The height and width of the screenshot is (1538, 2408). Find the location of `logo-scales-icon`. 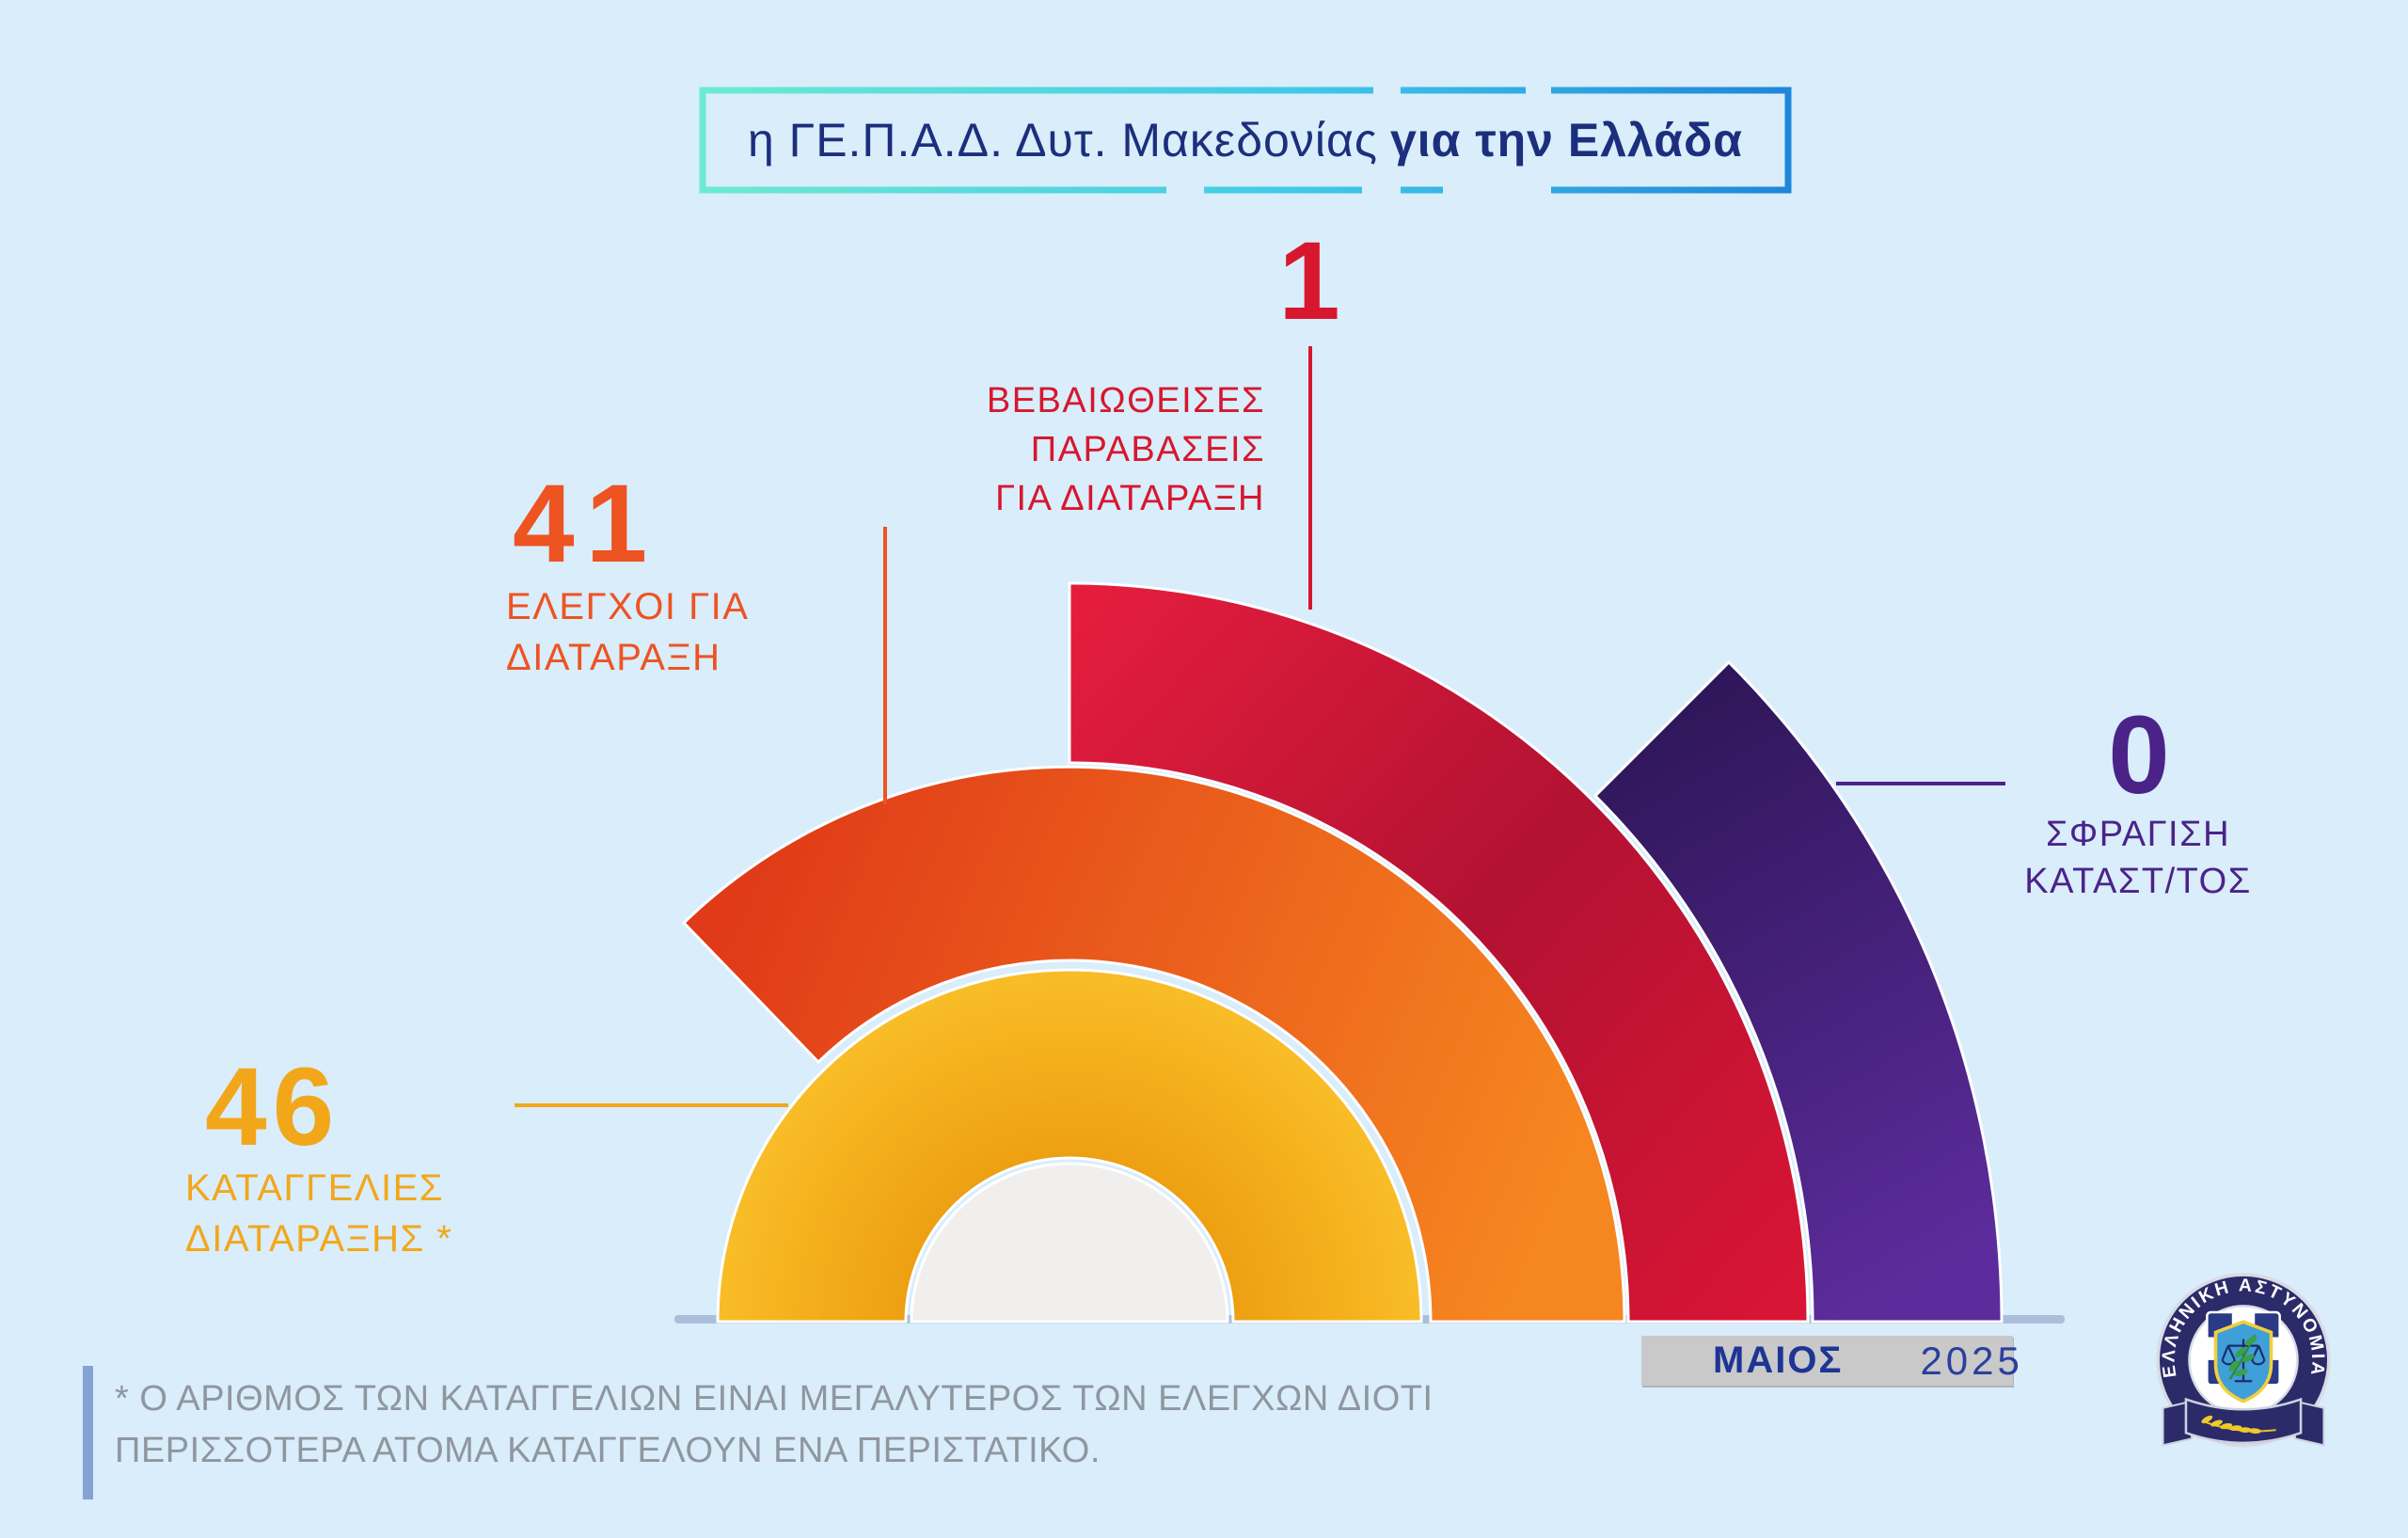

logo-scales-icon is located at coordinates (2244, 1361).